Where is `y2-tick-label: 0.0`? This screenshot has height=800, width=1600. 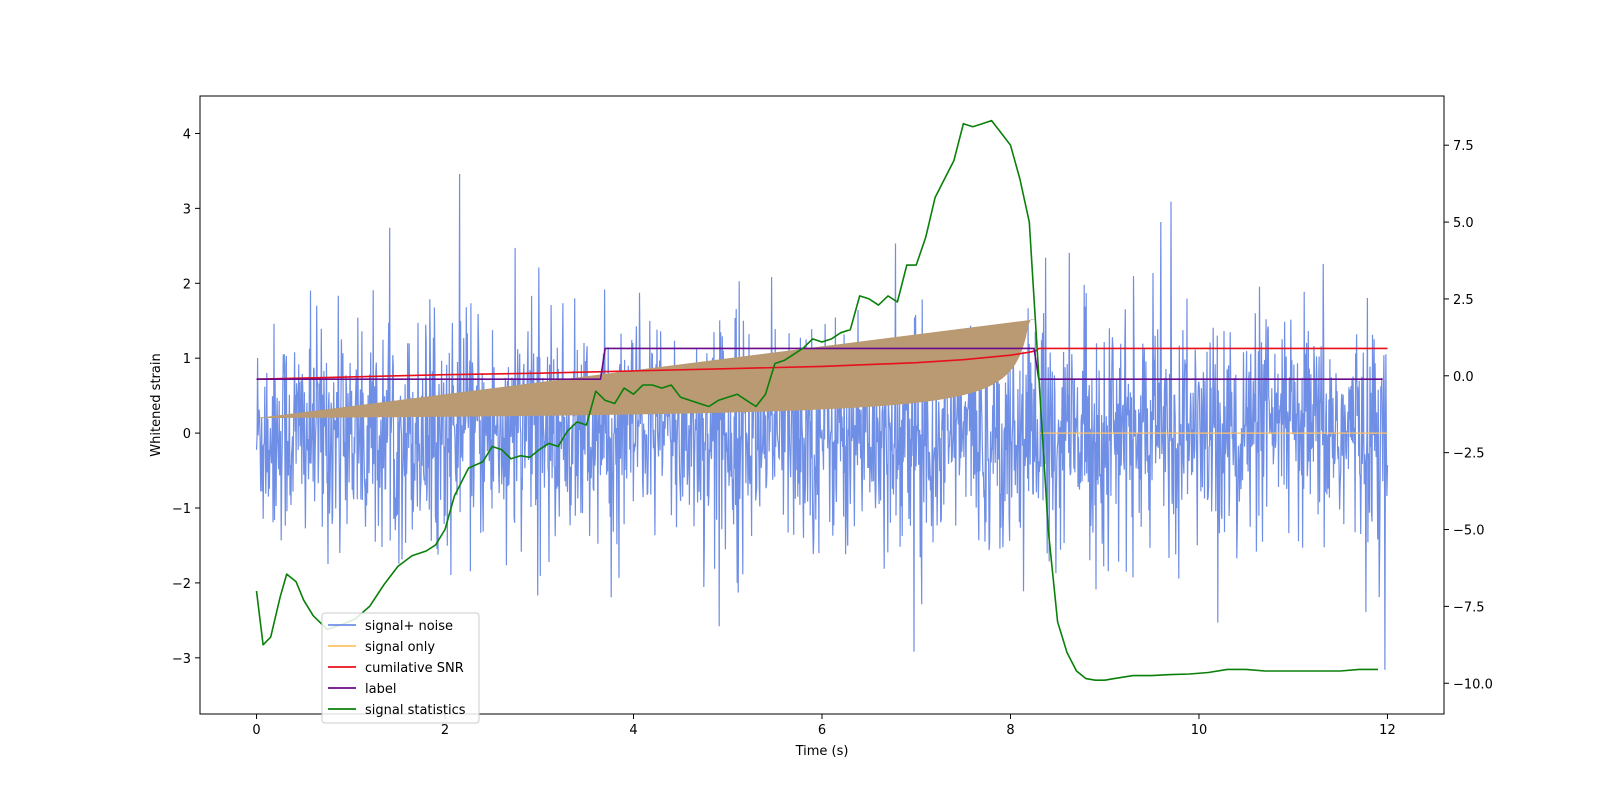
y2-tick-label: 0.0 is located at coordinates (1463, 377).